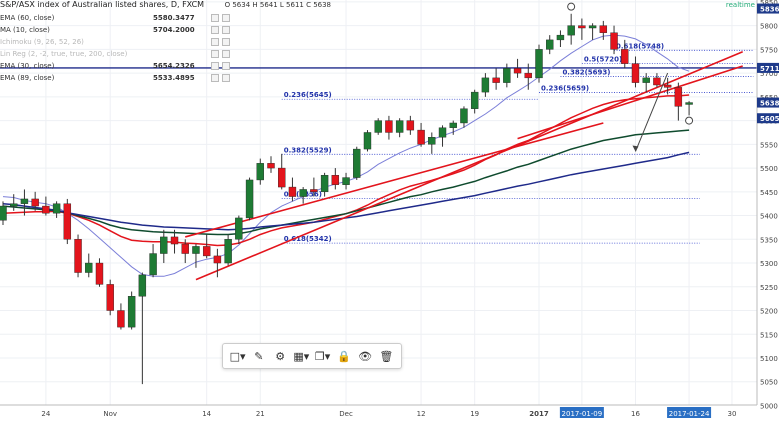  I want to click on legend-row: Lin Reg (2, -2, true, true, 200, close), so click(115, 54).